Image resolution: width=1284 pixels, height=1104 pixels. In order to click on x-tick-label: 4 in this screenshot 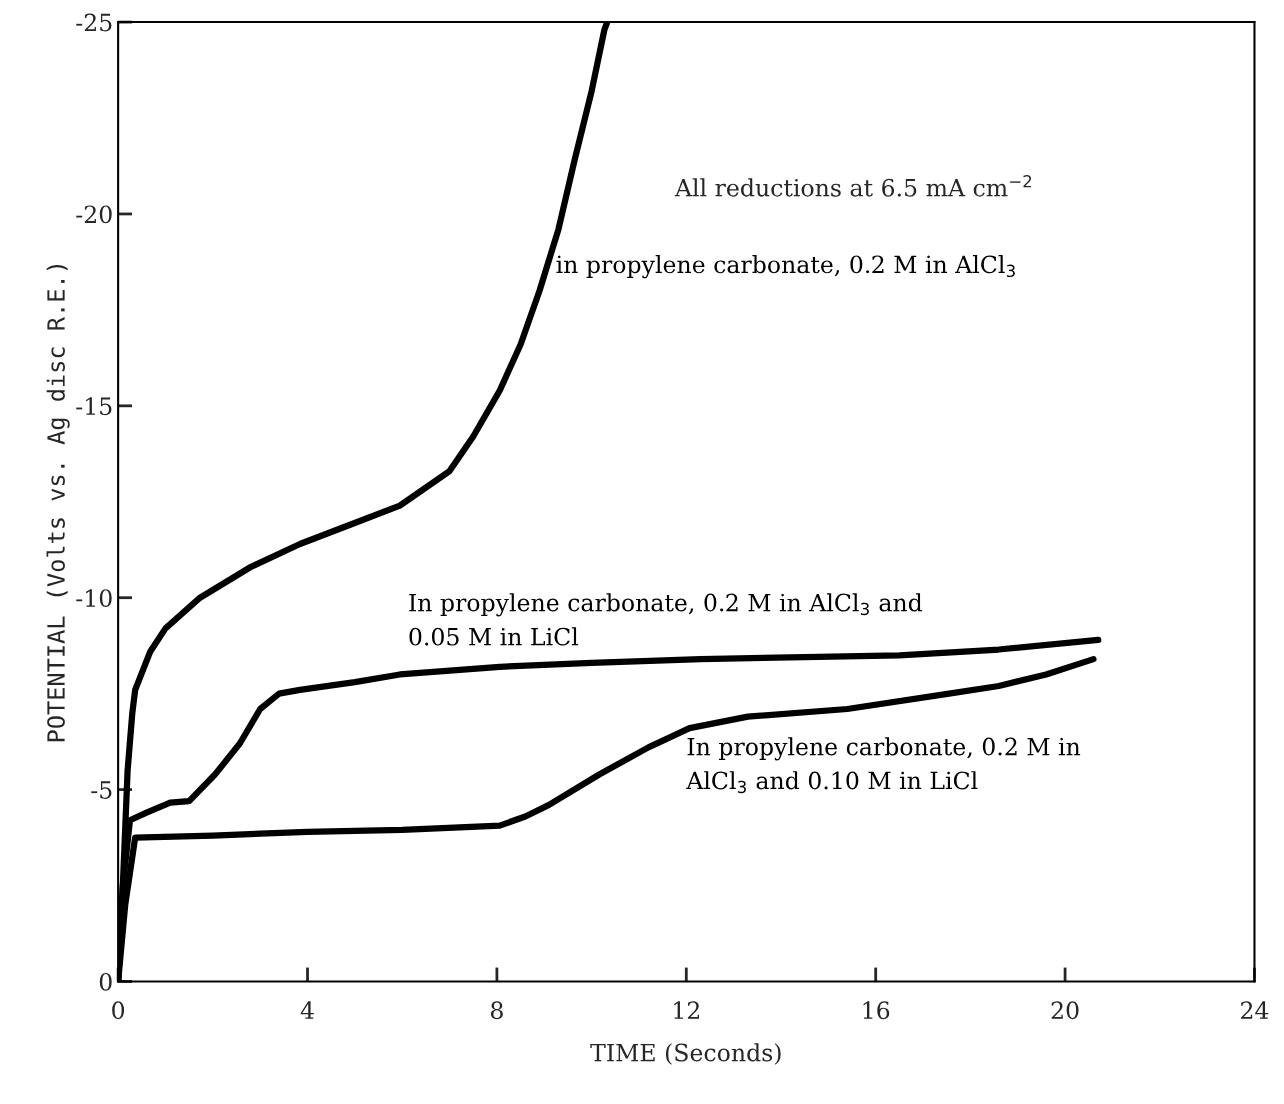, I will do `click(307, 1010)`.